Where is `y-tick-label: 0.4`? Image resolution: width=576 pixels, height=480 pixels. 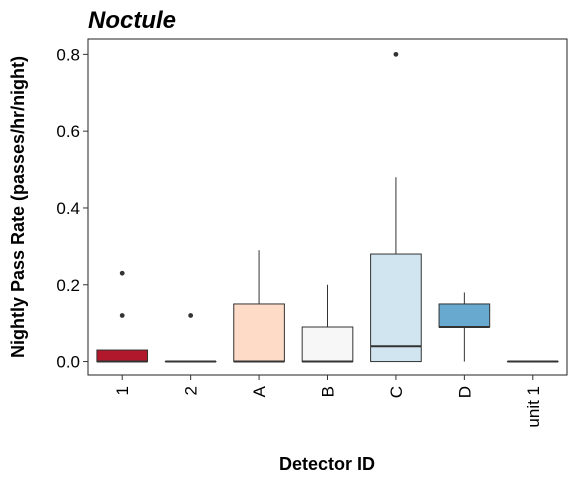 y-tick-label: 0.4 is located at coordinates (68, 208).